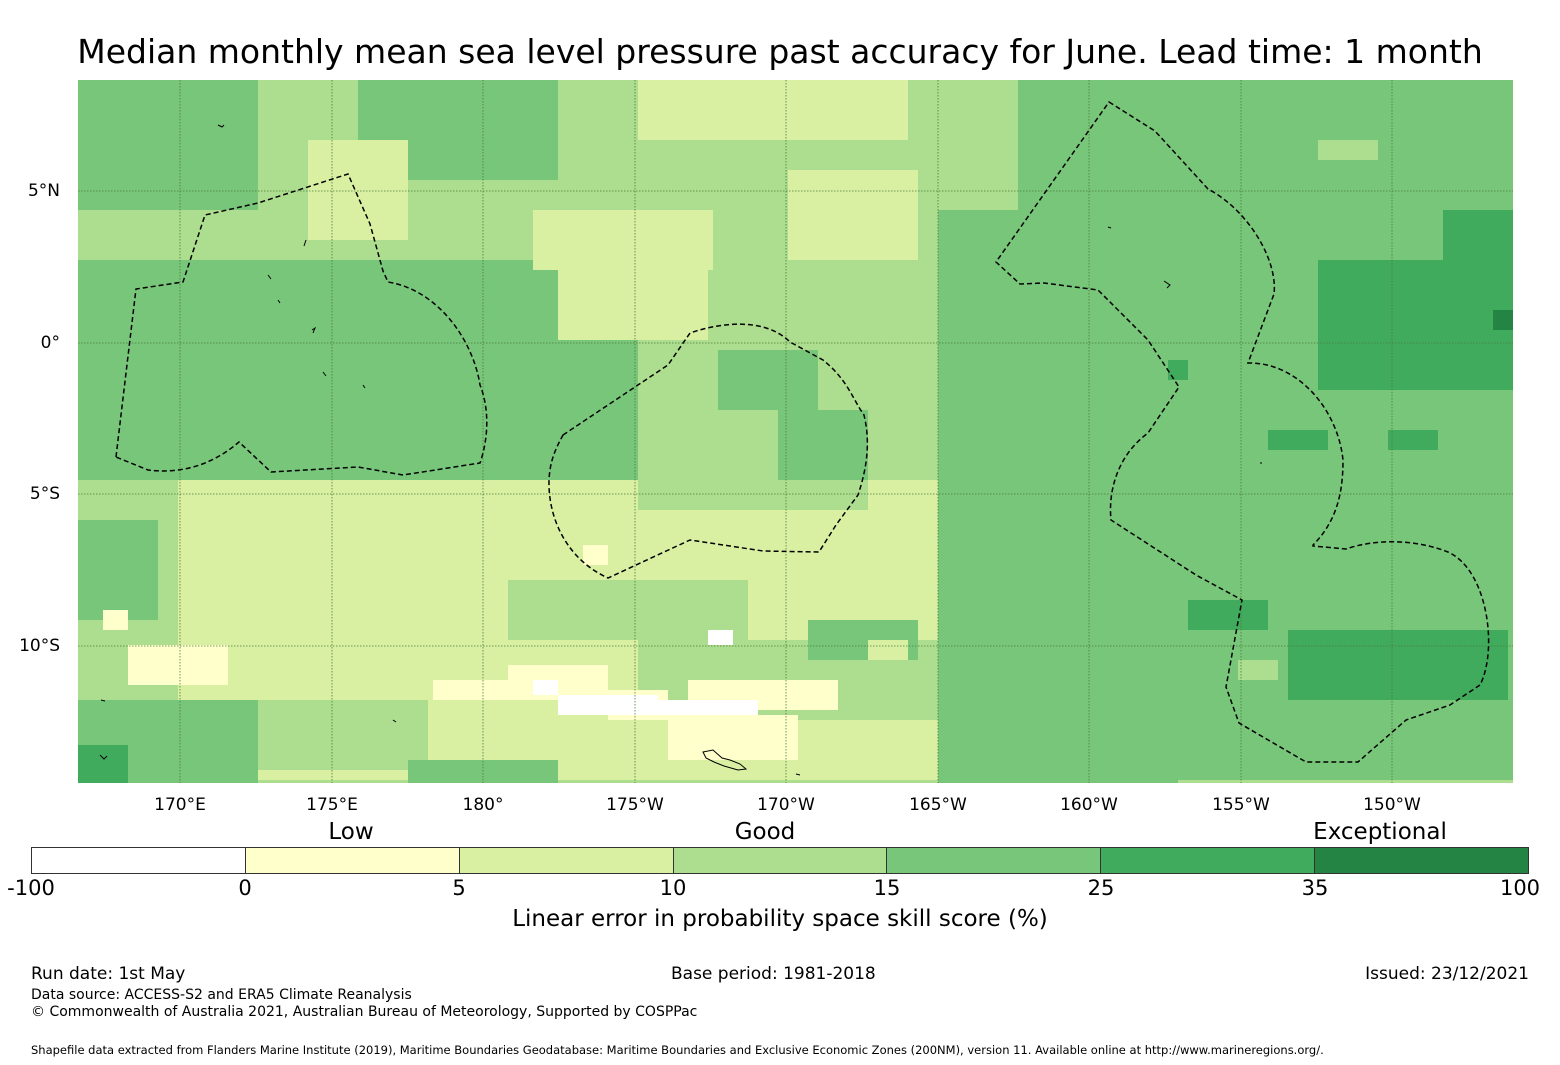 Image resolution: width=1560 pixels, height=1065 pixels. I want to click on colorbar-tick: 10, so click(673, 888).